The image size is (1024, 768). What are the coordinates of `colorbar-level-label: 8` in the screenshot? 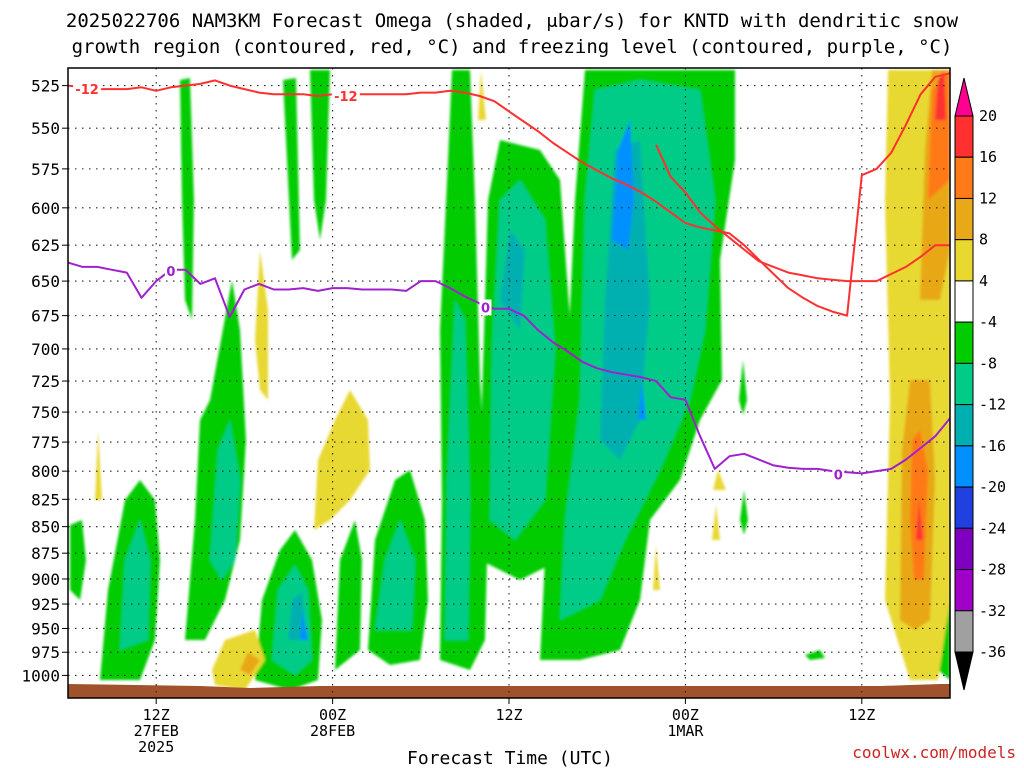 It's located at (983, 240).